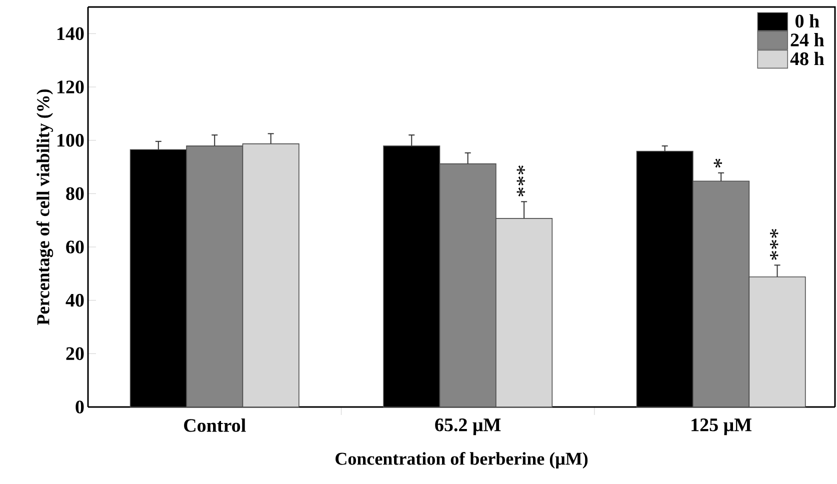 The height and width of the screenshot is (484, 837). Describe the element at coordinates (718, 163) in the screenshot. I see `annotation: *` at that location.